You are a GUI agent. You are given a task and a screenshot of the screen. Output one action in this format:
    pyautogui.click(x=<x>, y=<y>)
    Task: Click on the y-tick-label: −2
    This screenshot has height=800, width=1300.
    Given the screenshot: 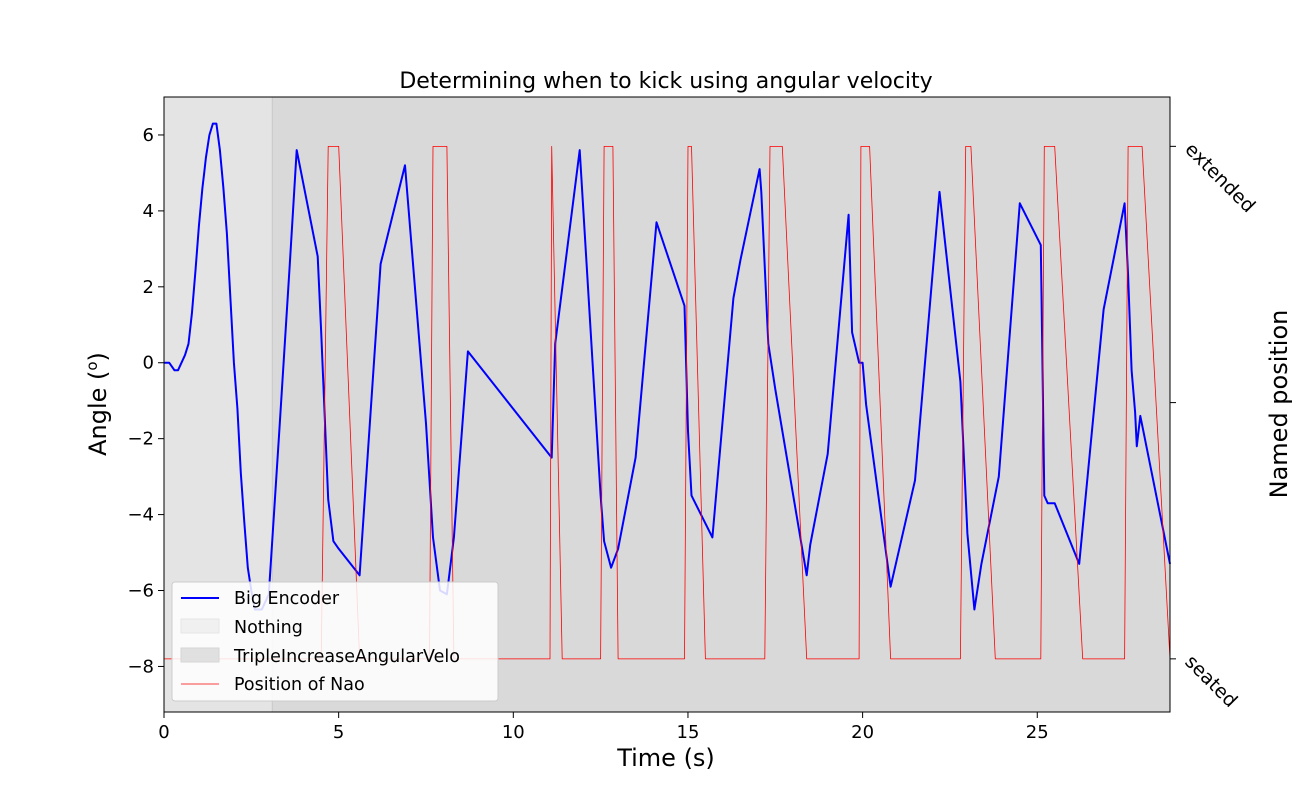 What is the action you would take?
    pyautogui.click(x=140, y=439)
    